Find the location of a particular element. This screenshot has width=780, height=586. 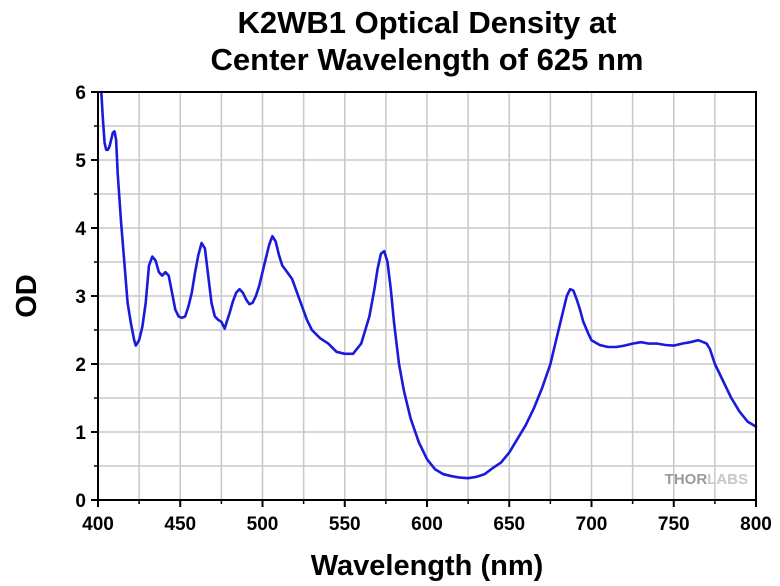

x-tick-labels: 400 450 500 550 600 650 700 750 800 is located at coordinates (427, 524).